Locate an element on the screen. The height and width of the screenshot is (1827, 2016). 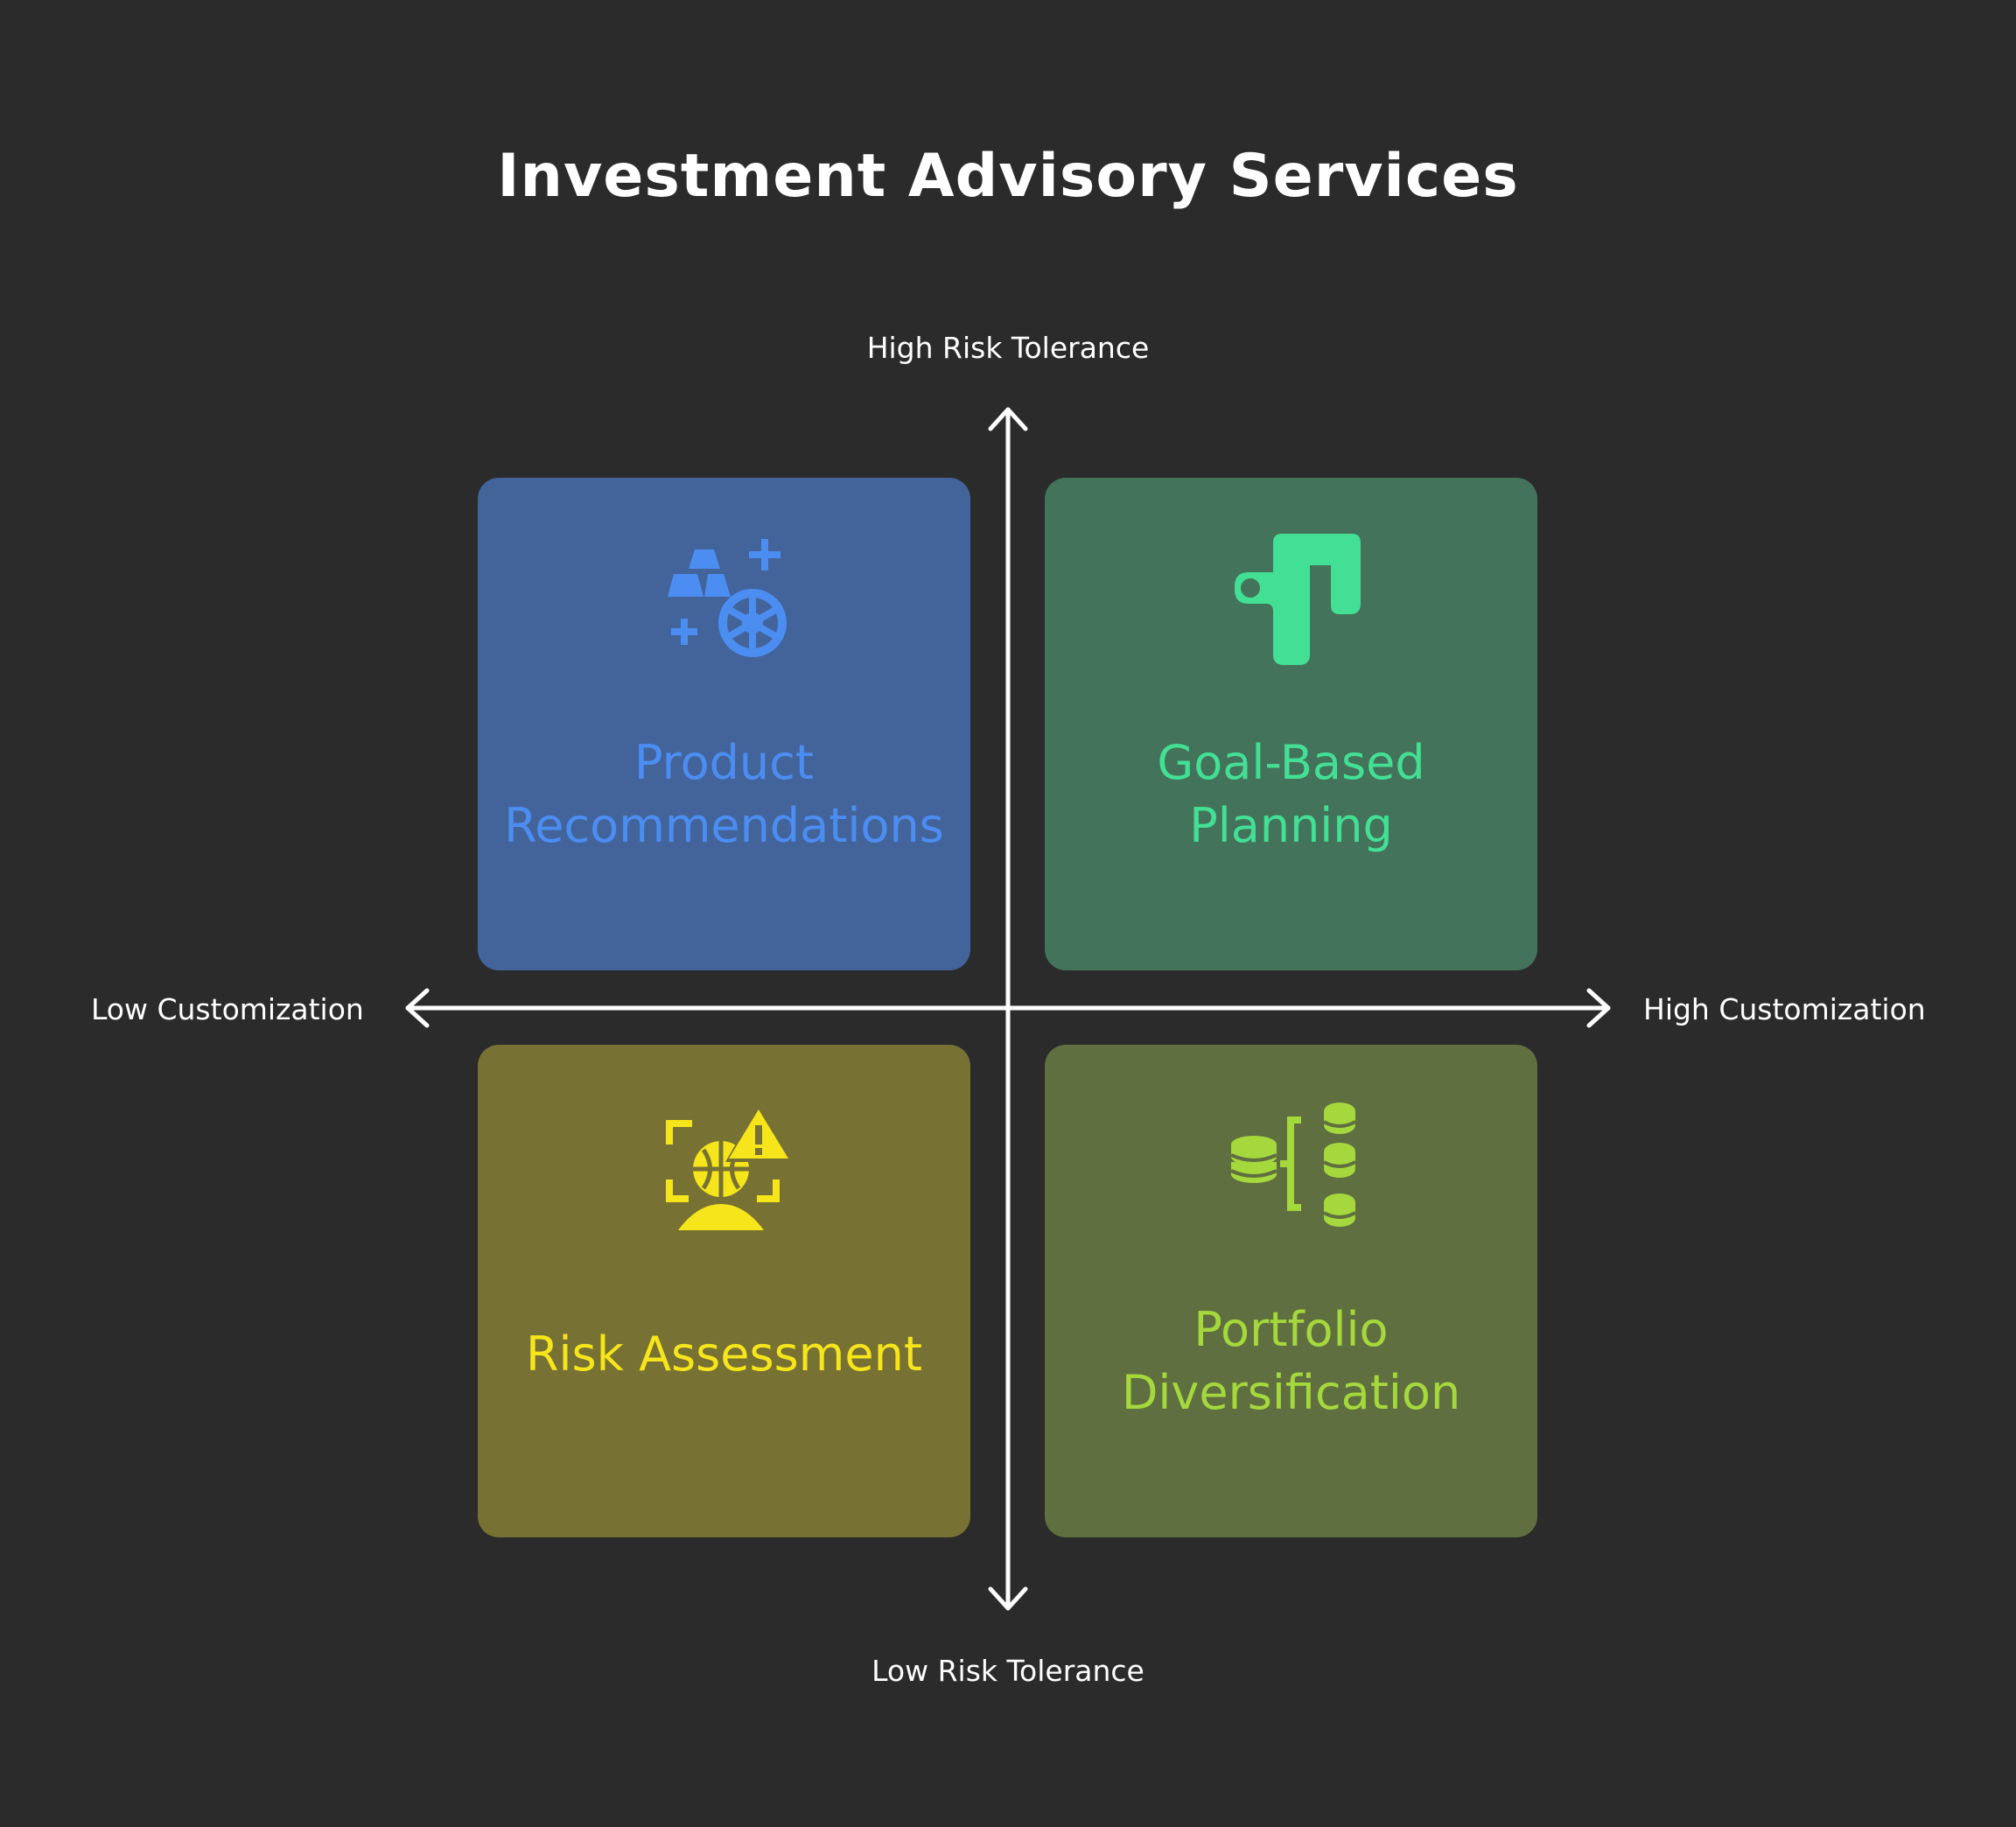
axis-label-top: High Risk Tolerance is located at coordinates (1008, 348).